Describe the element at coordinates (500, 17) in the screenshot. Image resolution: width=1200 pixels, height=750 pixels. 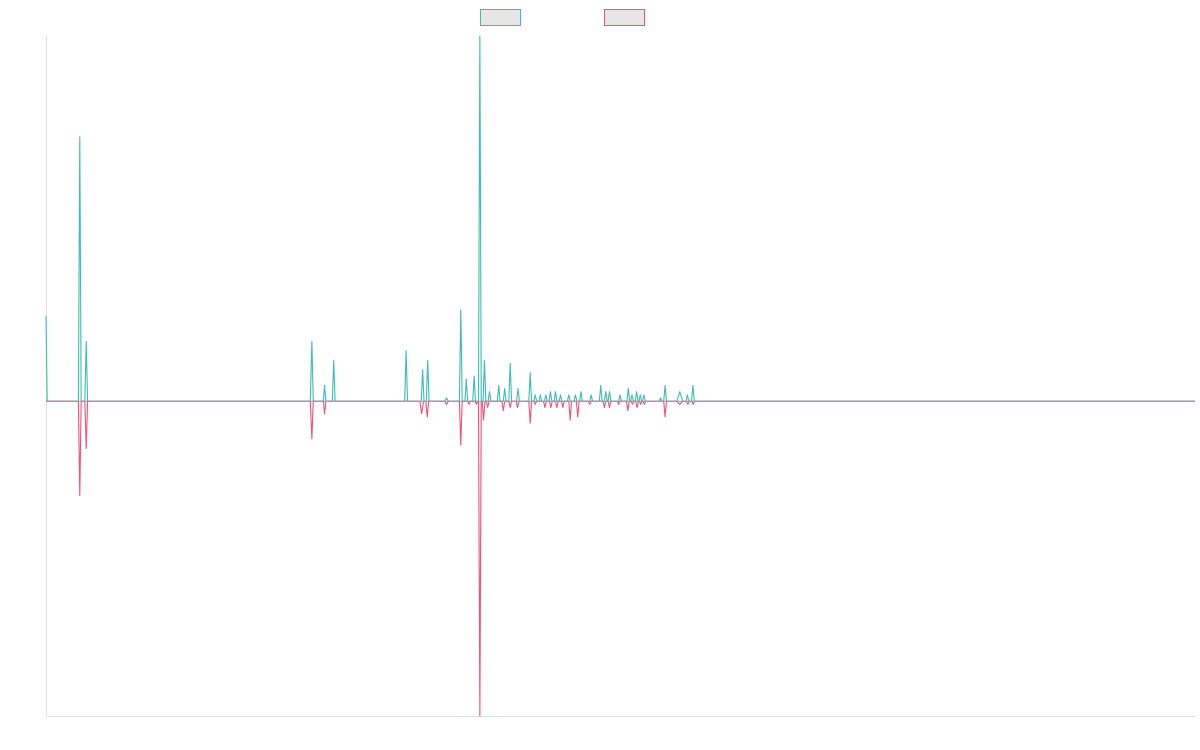
I see `legend-swatch-series-a` at that location.